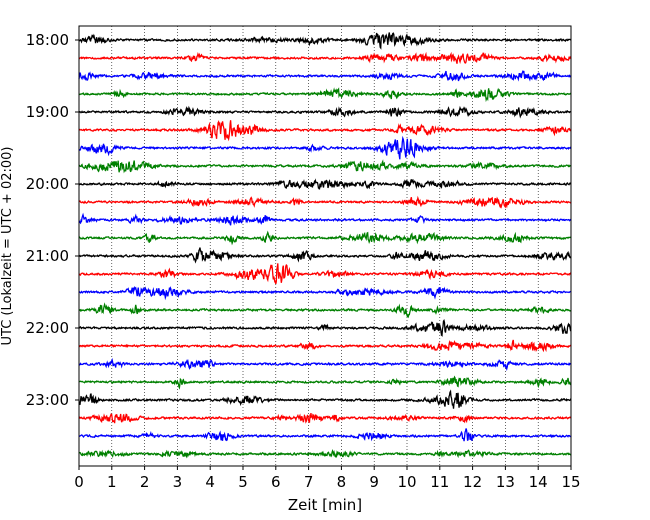 This screenshot has height=520, width=650. Describe the element at coordinates (538, 482) in the screenshot. I see `x-tick-label: 14` at that location.